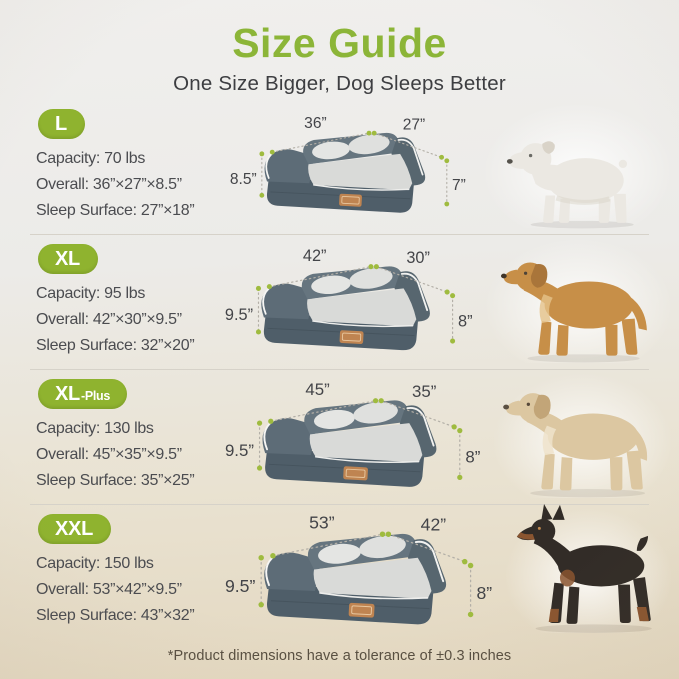 This screenshot has width=679, height=679. I want to click on bed-diagram: 42” 30” 9.5” 8”, so click(351, 302).